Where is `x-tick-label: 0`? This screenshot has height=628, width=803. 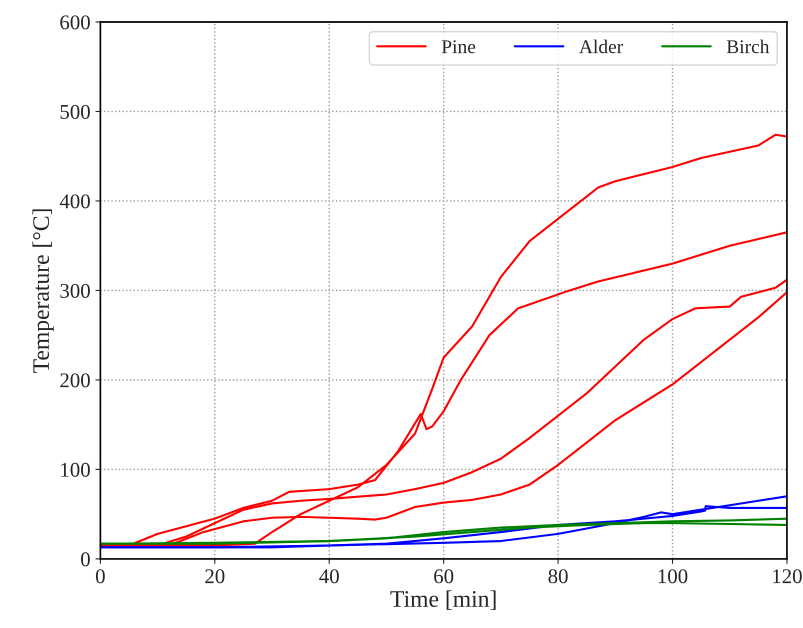
x-tick-label: 0 is located at coordinates (100, 576).